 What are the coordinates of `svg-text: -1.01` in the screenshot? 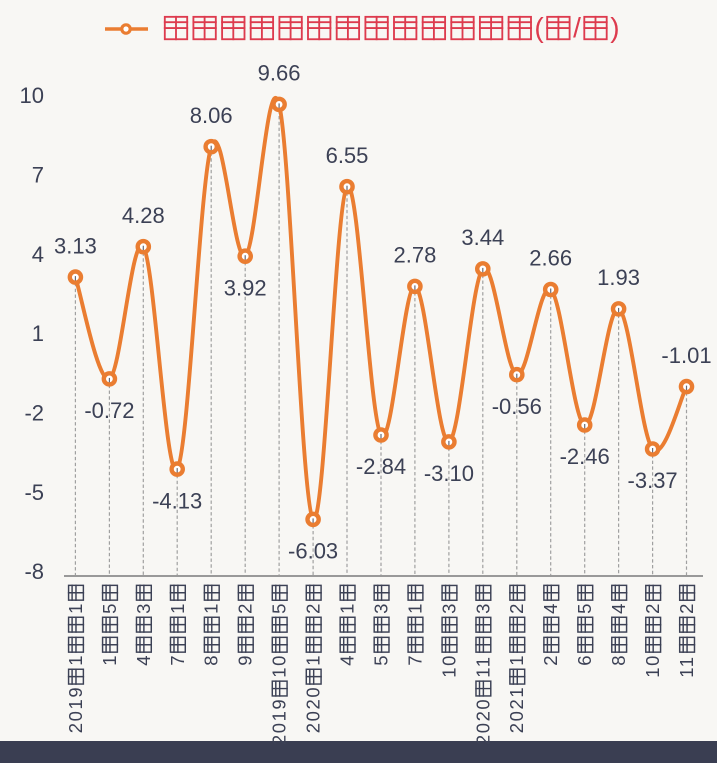 It's located at (686, 355).